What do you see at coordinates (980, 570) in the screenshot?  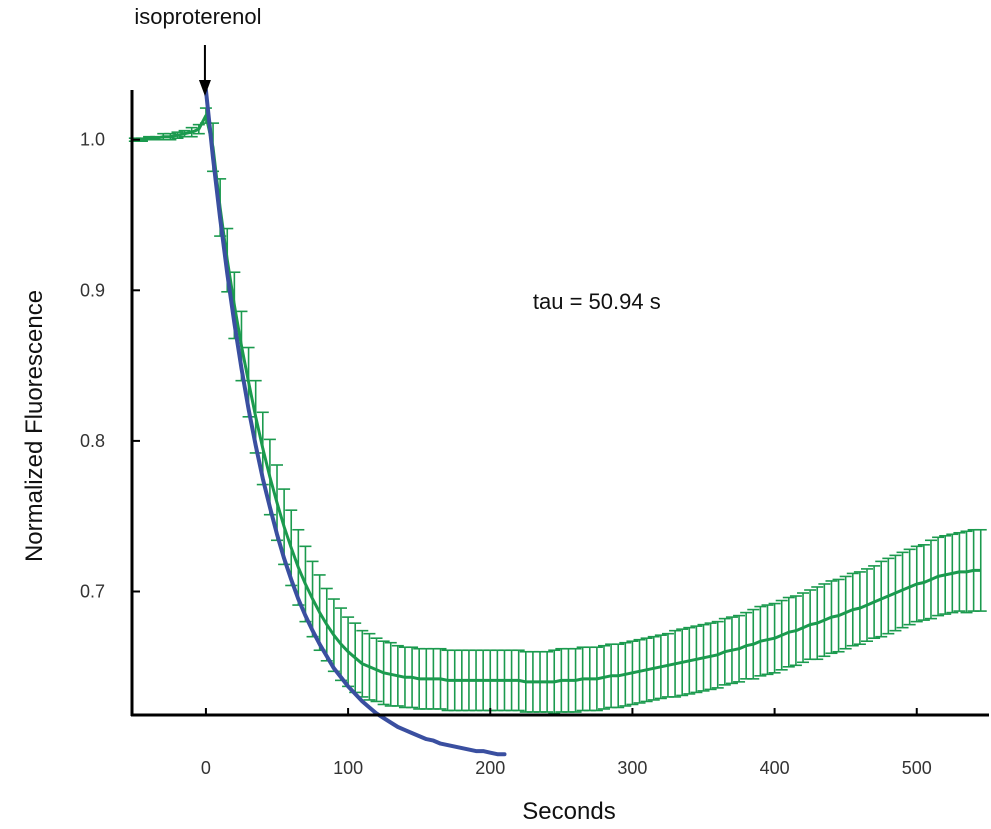 I see `error-bar` at bounding box center [980, 570].